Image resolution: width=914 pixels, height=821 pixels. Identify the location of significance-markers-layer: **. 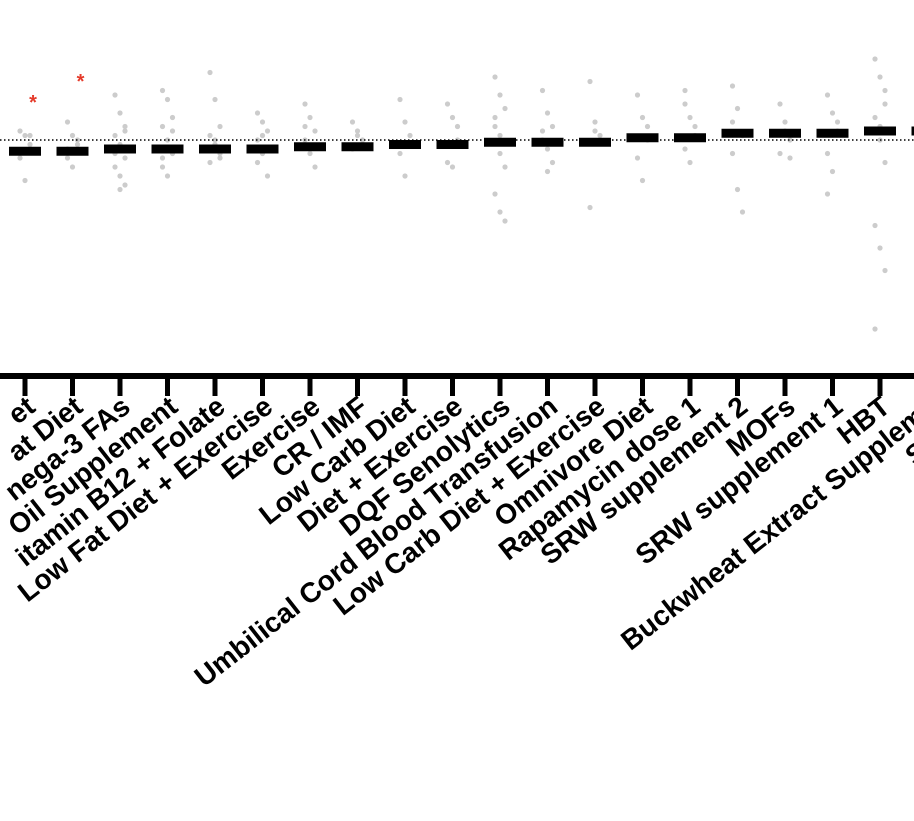
(57, 92).